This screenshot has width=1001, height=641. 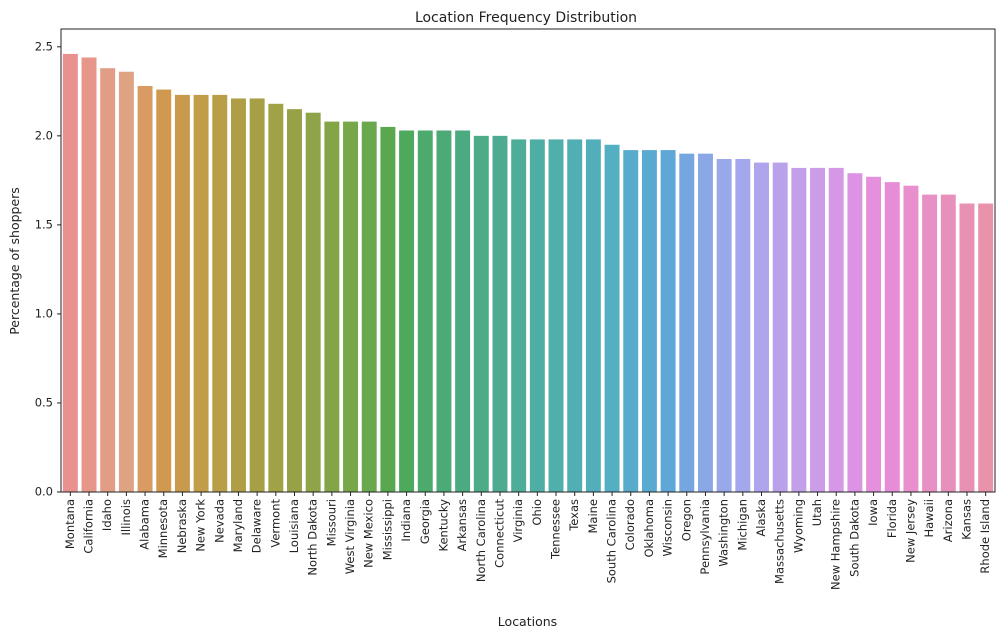 I want to click on bar-mississippi, so click(x=388, y=309).